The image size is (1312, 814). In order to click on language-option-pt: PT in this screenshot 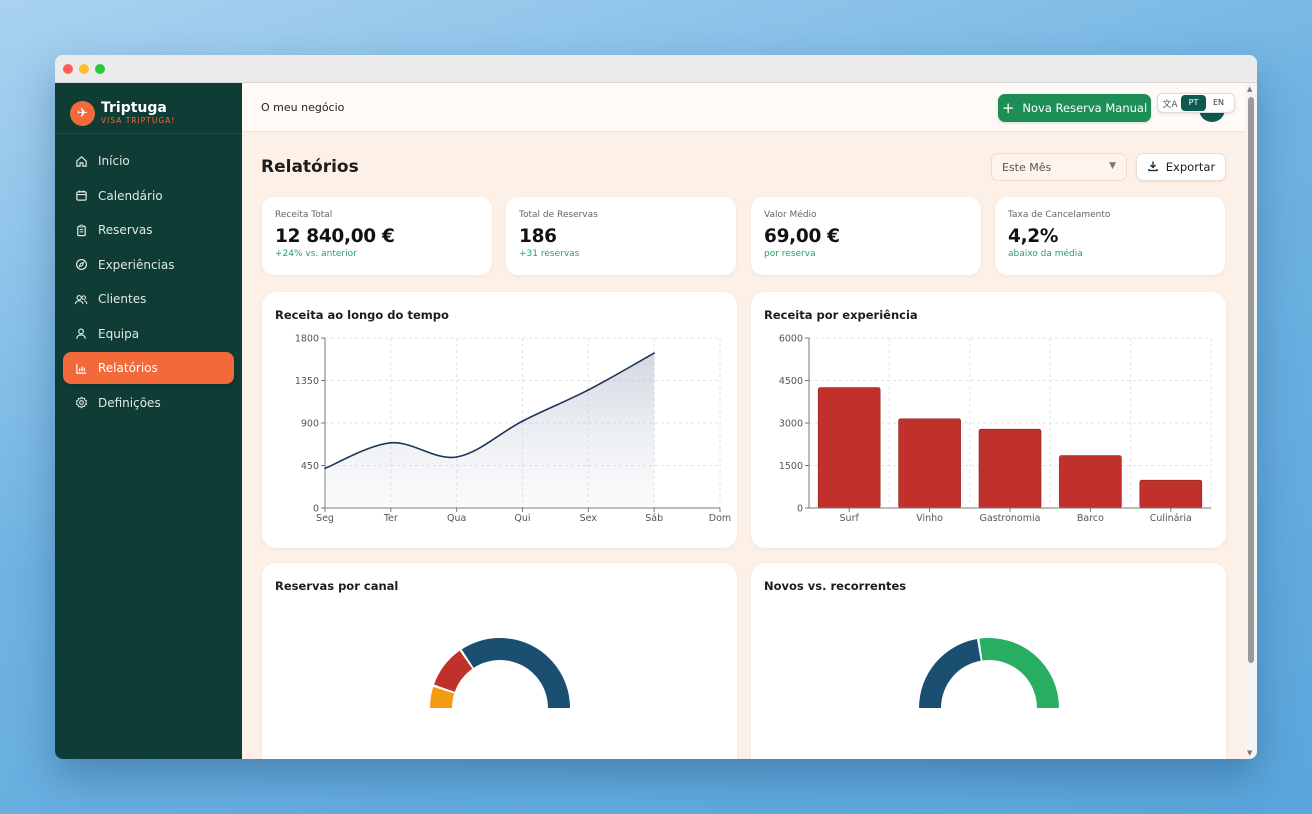, I will do `click(1193, 103)`.